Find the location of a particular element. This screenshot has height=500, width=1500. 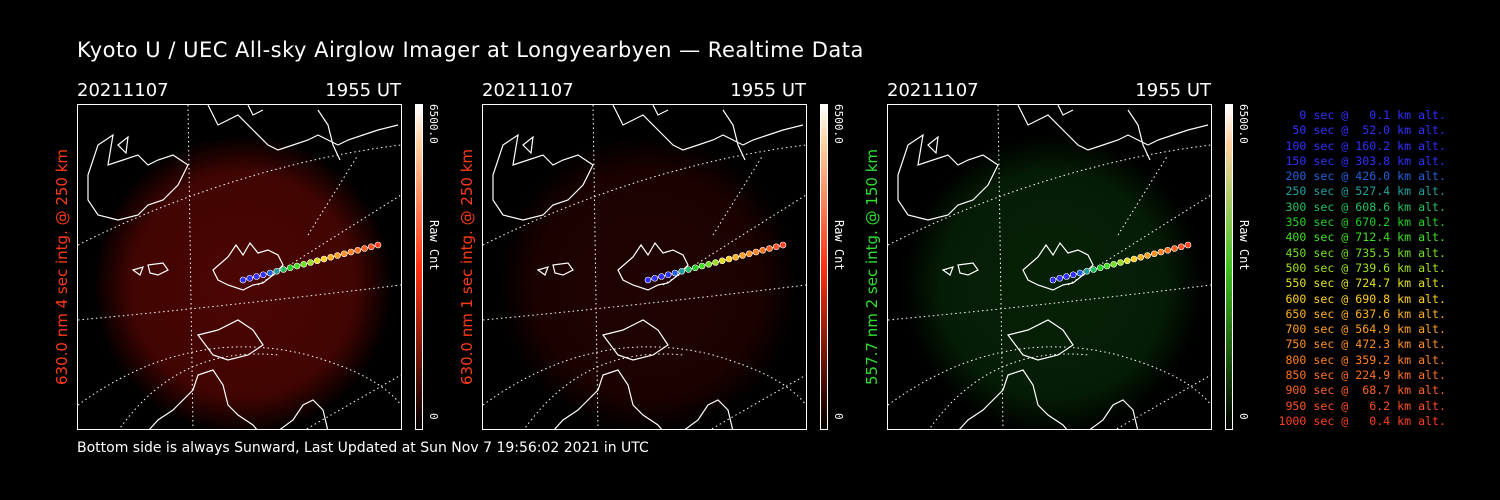

legend-entry: 900 sec @ 68.7 km alt. is located at coordinates (1362, 390).